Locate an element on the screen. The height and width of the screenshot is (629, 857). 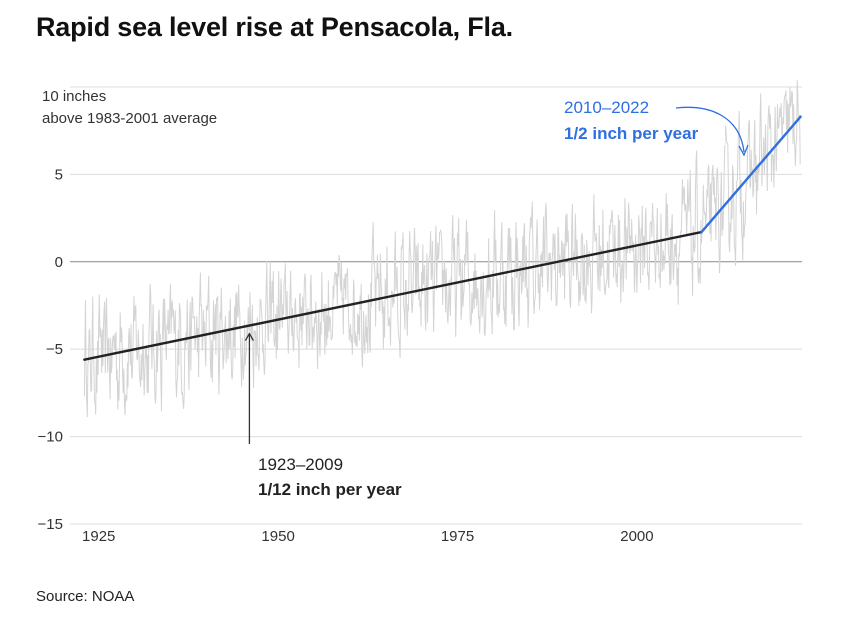
x-tick-label: 1925 is located at coordinates (98, 536).